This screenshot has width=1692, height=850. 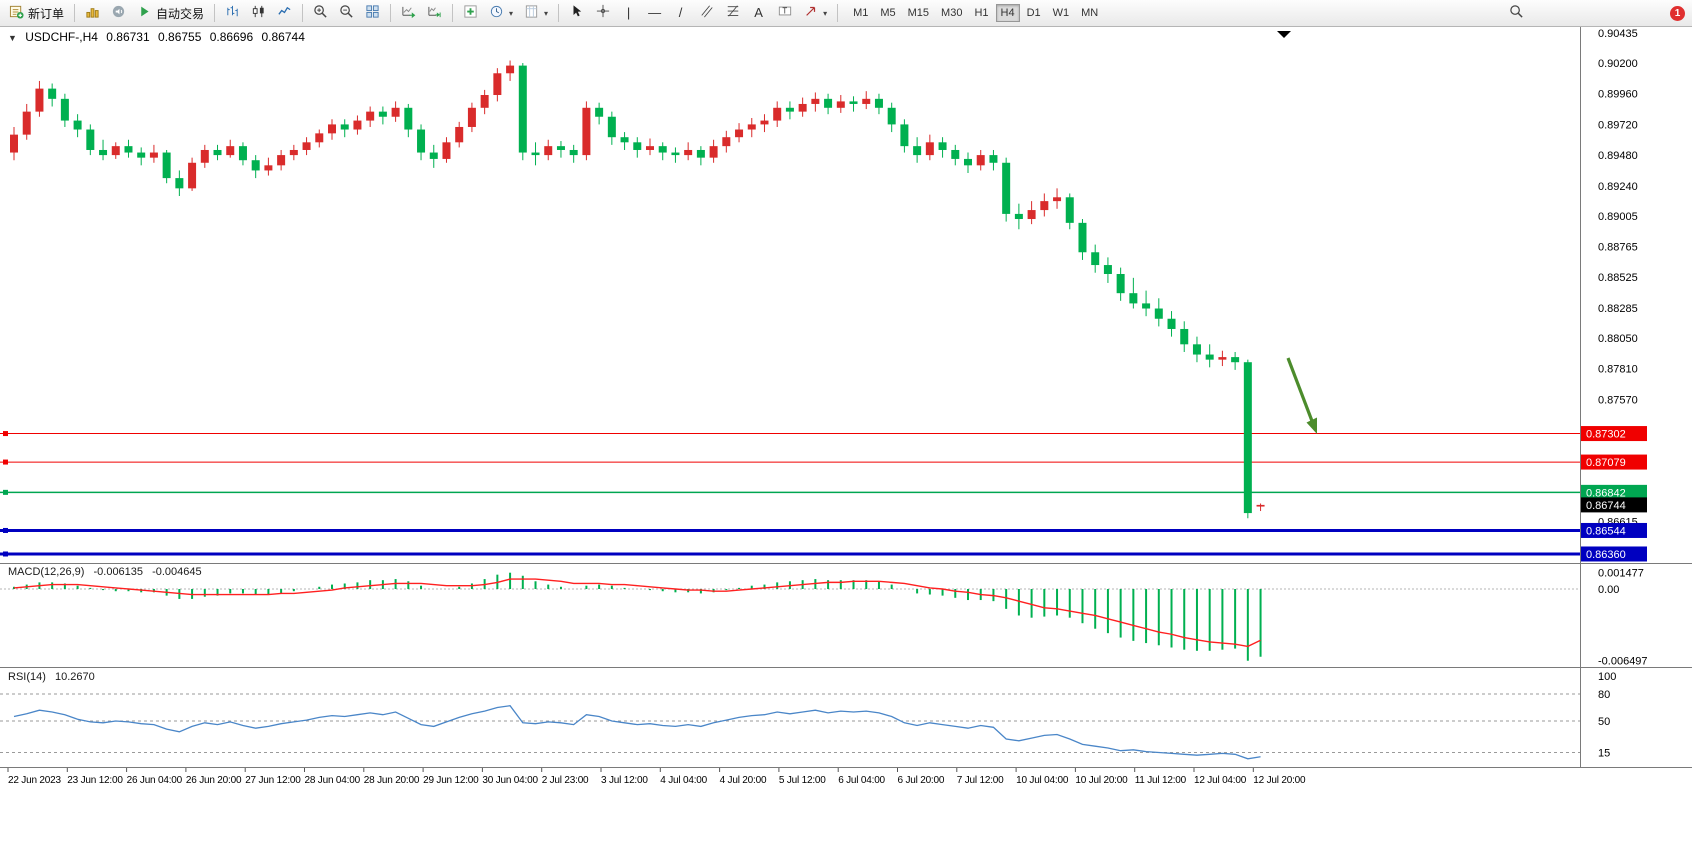 I want to click on channel-icon, so click(x=706, y=13).